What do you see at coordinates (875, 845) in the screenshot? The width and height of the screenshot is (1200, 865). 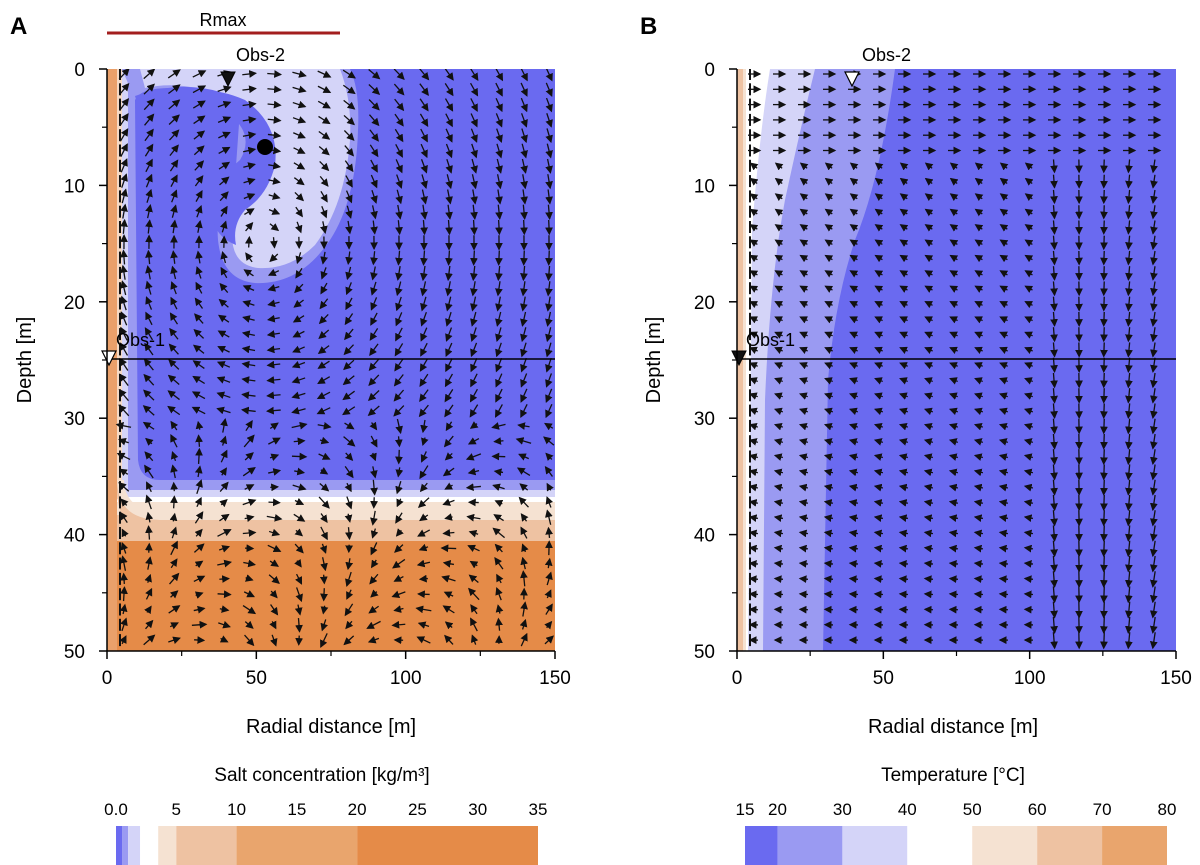 I see `colorbar-swatch-b` at bounding box center [875, 845].